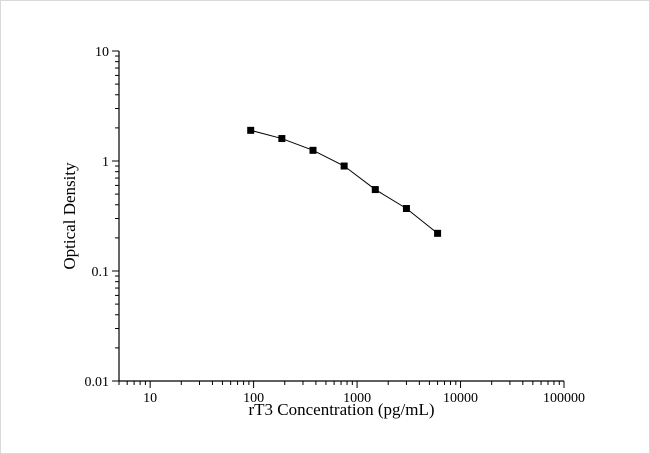 Image resolution: width=650 pixels, height=454 pixels. Describe the element at coordinates (341, 409) in the screenshot. I see `x-axis-label: rT3 Concentration (pg/mL)` at that location.